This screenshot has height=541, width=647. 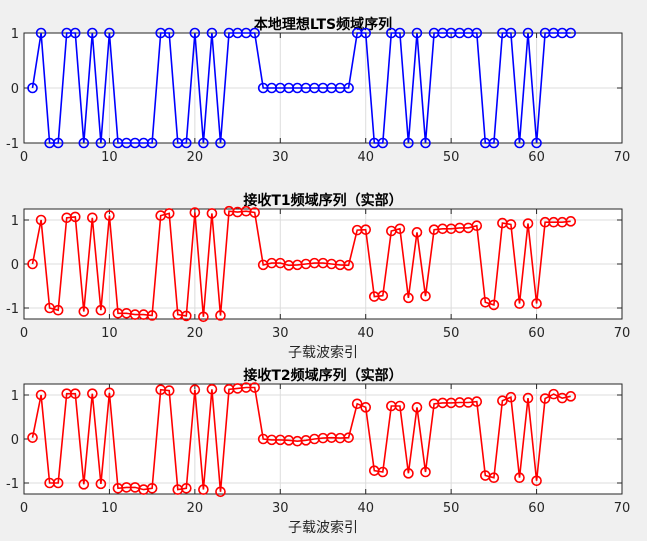 What do you see at coordinates (15, 89) in the screenshot?
I see `y-tick-label: 0` at bounding box center [15, 89].